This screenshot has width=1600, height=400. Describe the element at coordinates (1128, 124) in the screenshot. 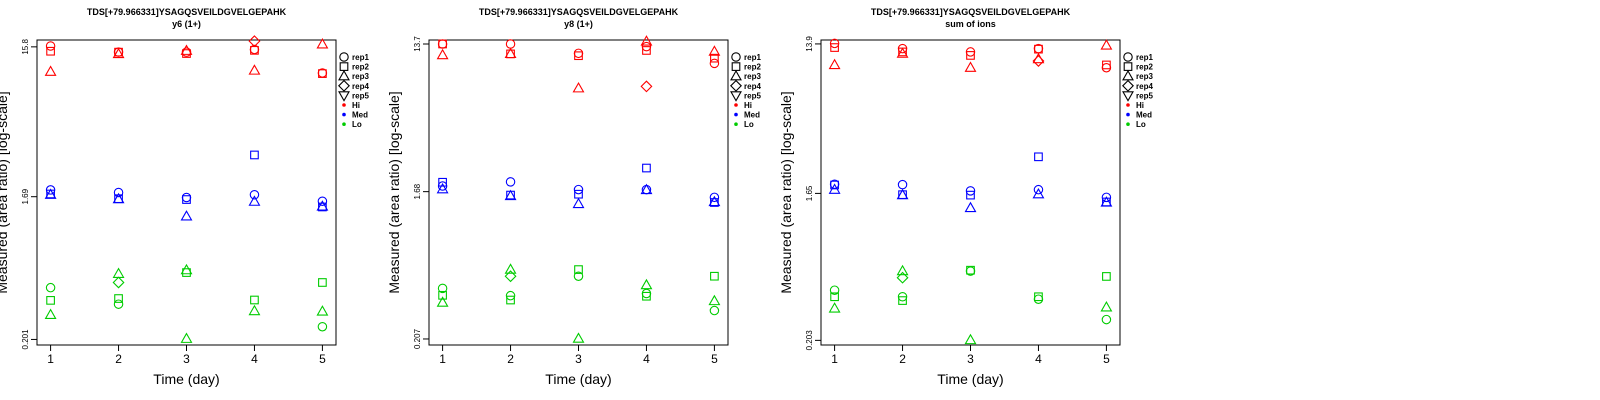

I see `legend-marker-lo` at that location.